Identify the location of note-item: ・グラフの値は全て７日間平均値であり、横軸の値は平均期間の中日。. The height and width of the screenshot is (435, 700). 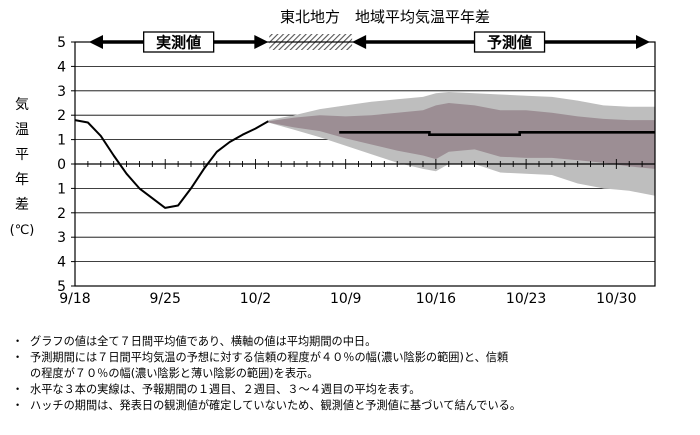
(354, 342).